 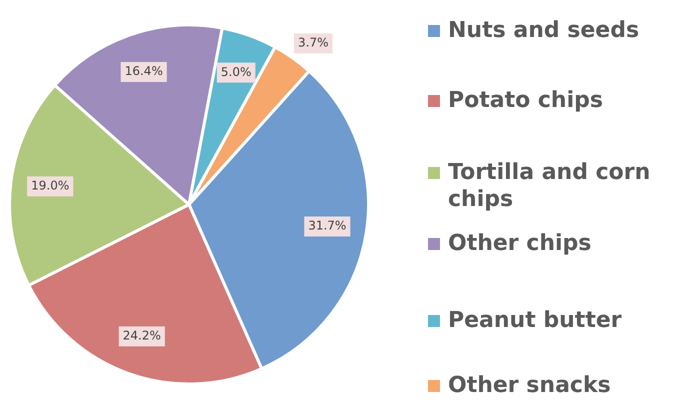 I want to click on data-label: 31.7%, so click(x=327, y=225).